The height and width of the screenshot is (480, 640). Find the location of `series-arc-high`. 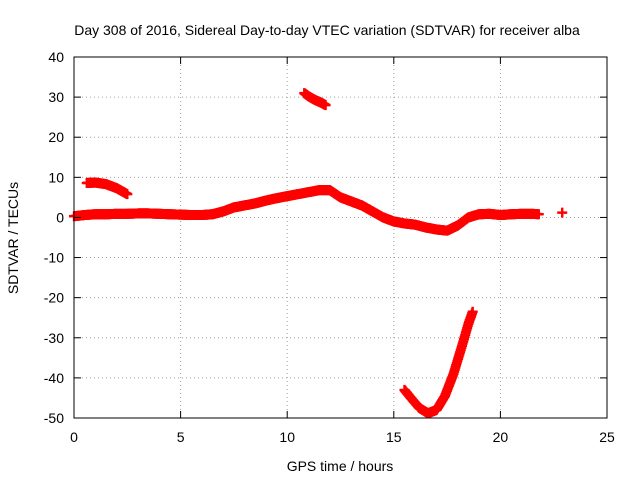

series-arc-high is located at coordinates (315, 99).